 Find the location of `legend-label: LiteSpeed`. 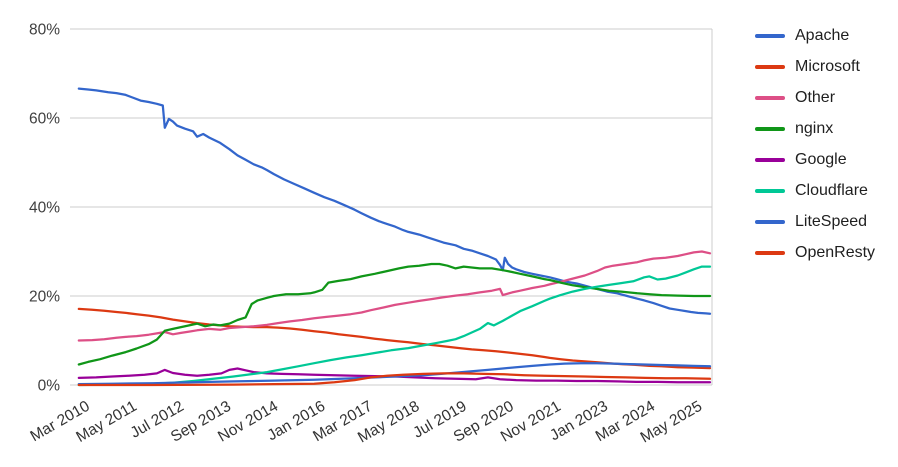

legend-label: LiteSpeed is located at coordinates (831, 221).